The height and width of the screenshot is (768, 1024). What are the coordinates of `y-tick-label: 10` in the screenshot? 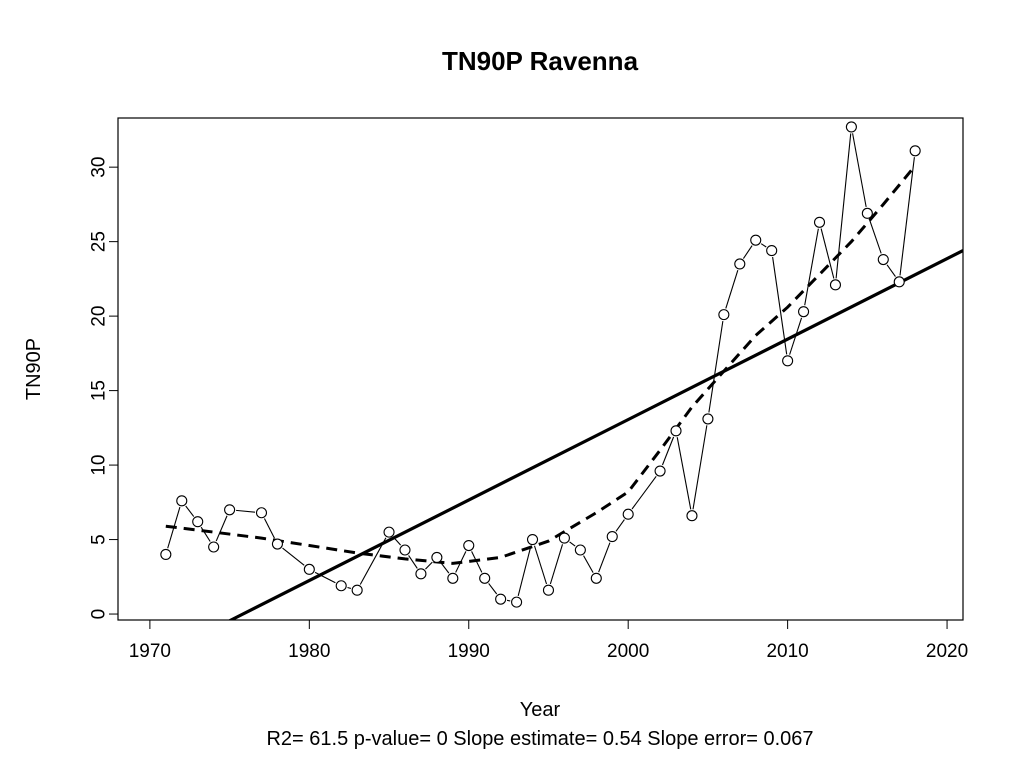 It's located at (99, 465).